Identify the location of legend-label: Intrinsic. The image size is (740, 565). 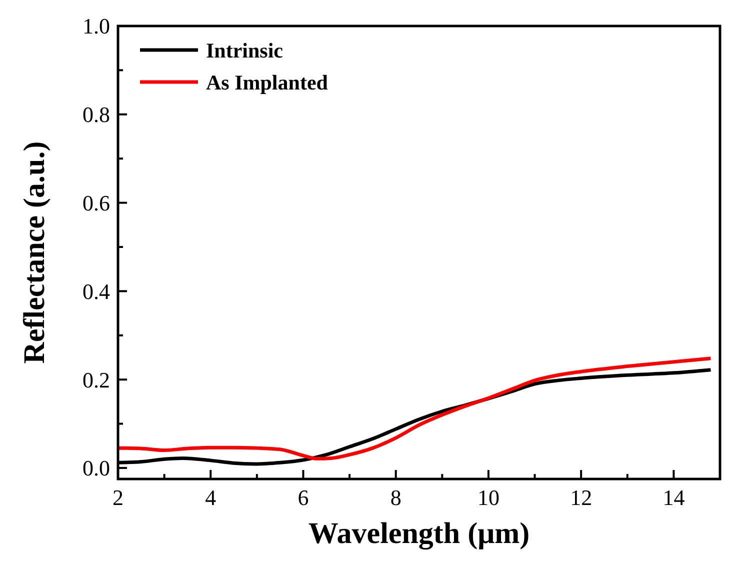
(245, 50).